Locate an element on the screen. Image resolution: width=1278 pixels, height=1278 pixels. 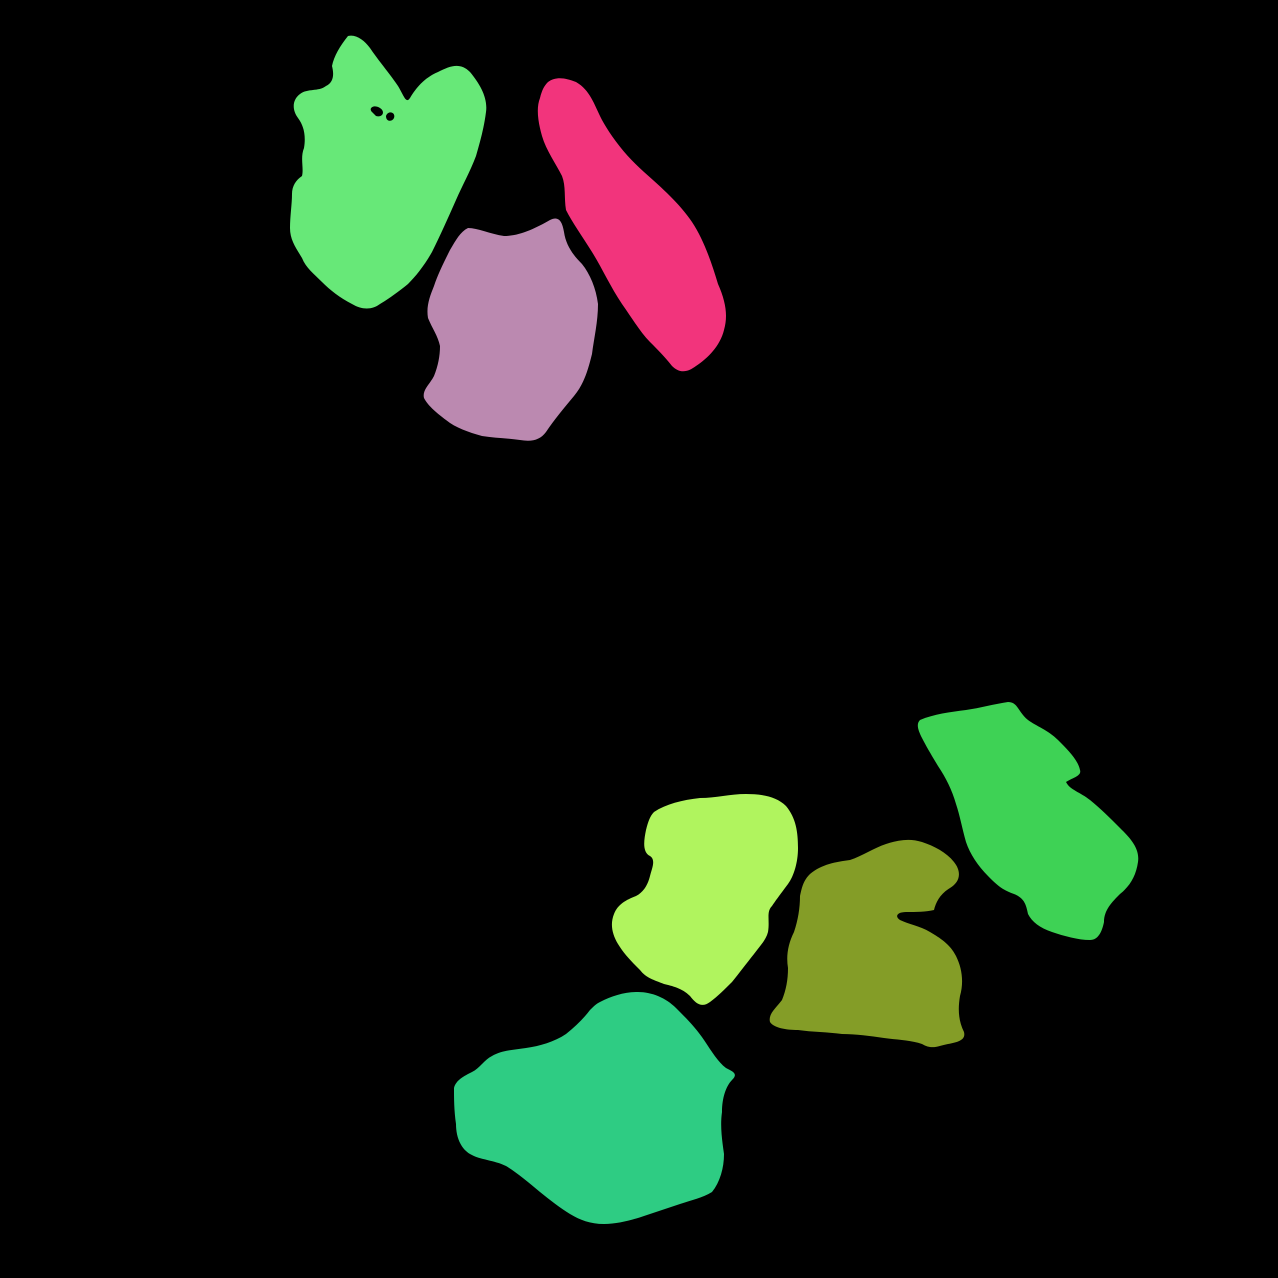
segment-pink is located at coordinates (631, 225).